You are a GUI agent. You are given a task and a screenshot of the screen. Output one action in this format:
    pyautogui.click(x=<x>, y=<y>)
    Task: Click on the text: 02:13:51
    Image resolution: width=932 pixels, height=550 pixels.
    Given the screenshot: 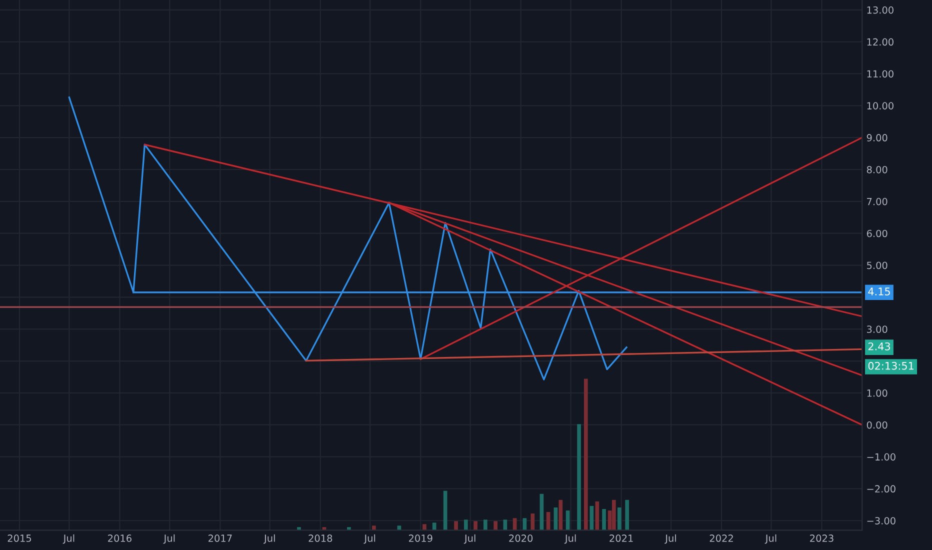 What is the action you would take?
    pyautogui.click(x=891, y=366)
    